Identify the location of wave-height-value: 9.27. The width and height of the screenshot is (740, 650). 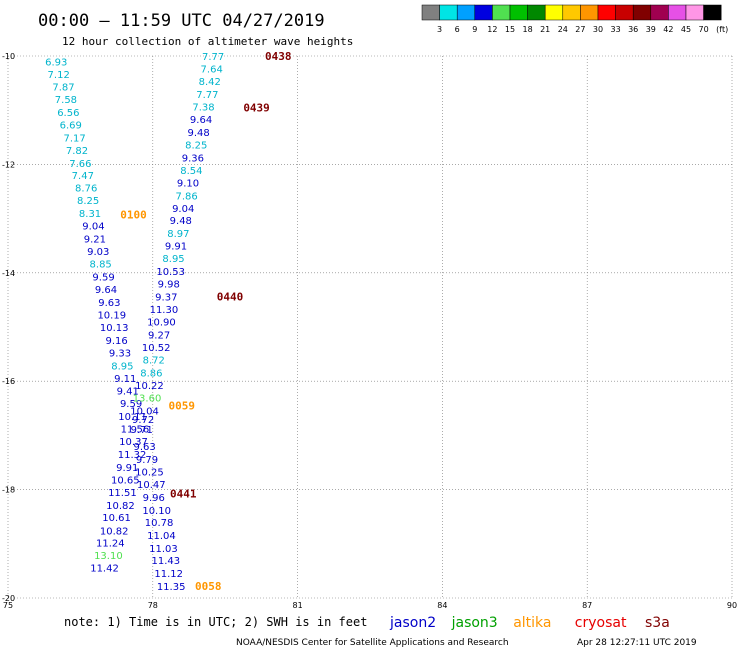
(159, 336).